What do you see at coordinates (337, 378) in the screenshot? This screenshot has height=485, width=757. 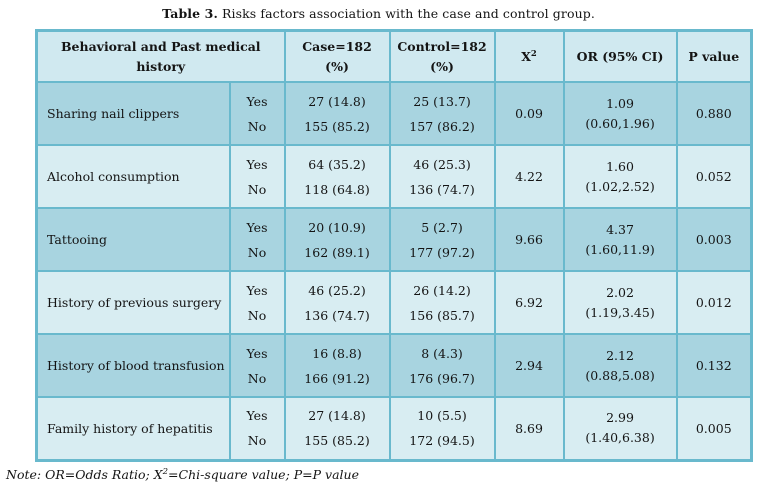 I see `case-no-value: 166 (91.2)` at bounding box center [337, 378].